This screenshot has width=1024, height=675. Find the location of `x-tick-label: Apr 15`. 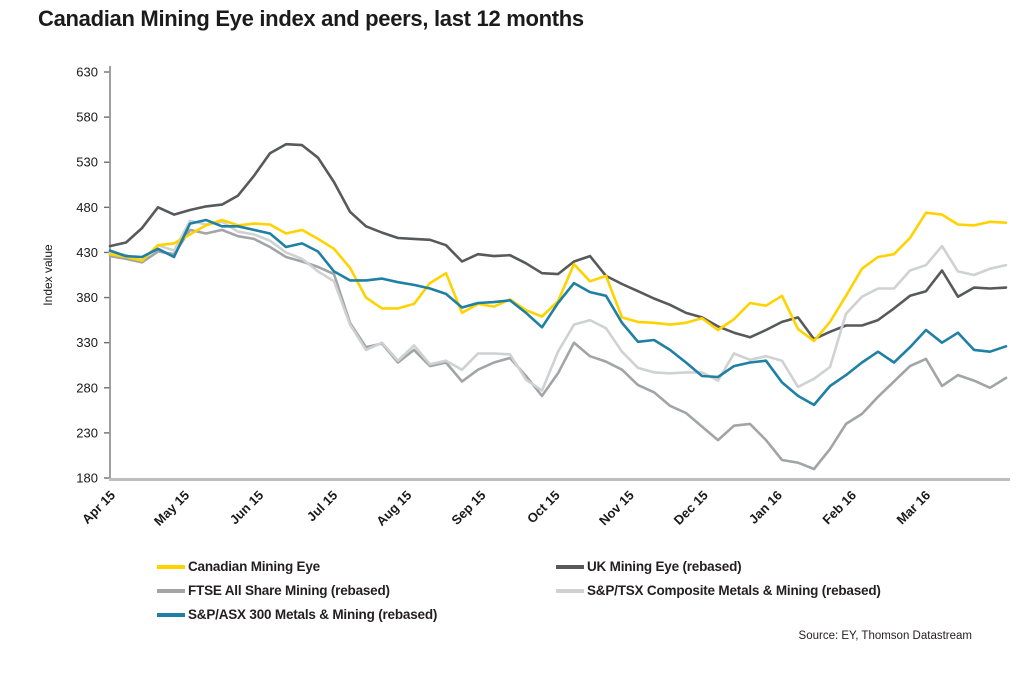

x-tick-label: Apr 15 is located at coordinates (98, 507).